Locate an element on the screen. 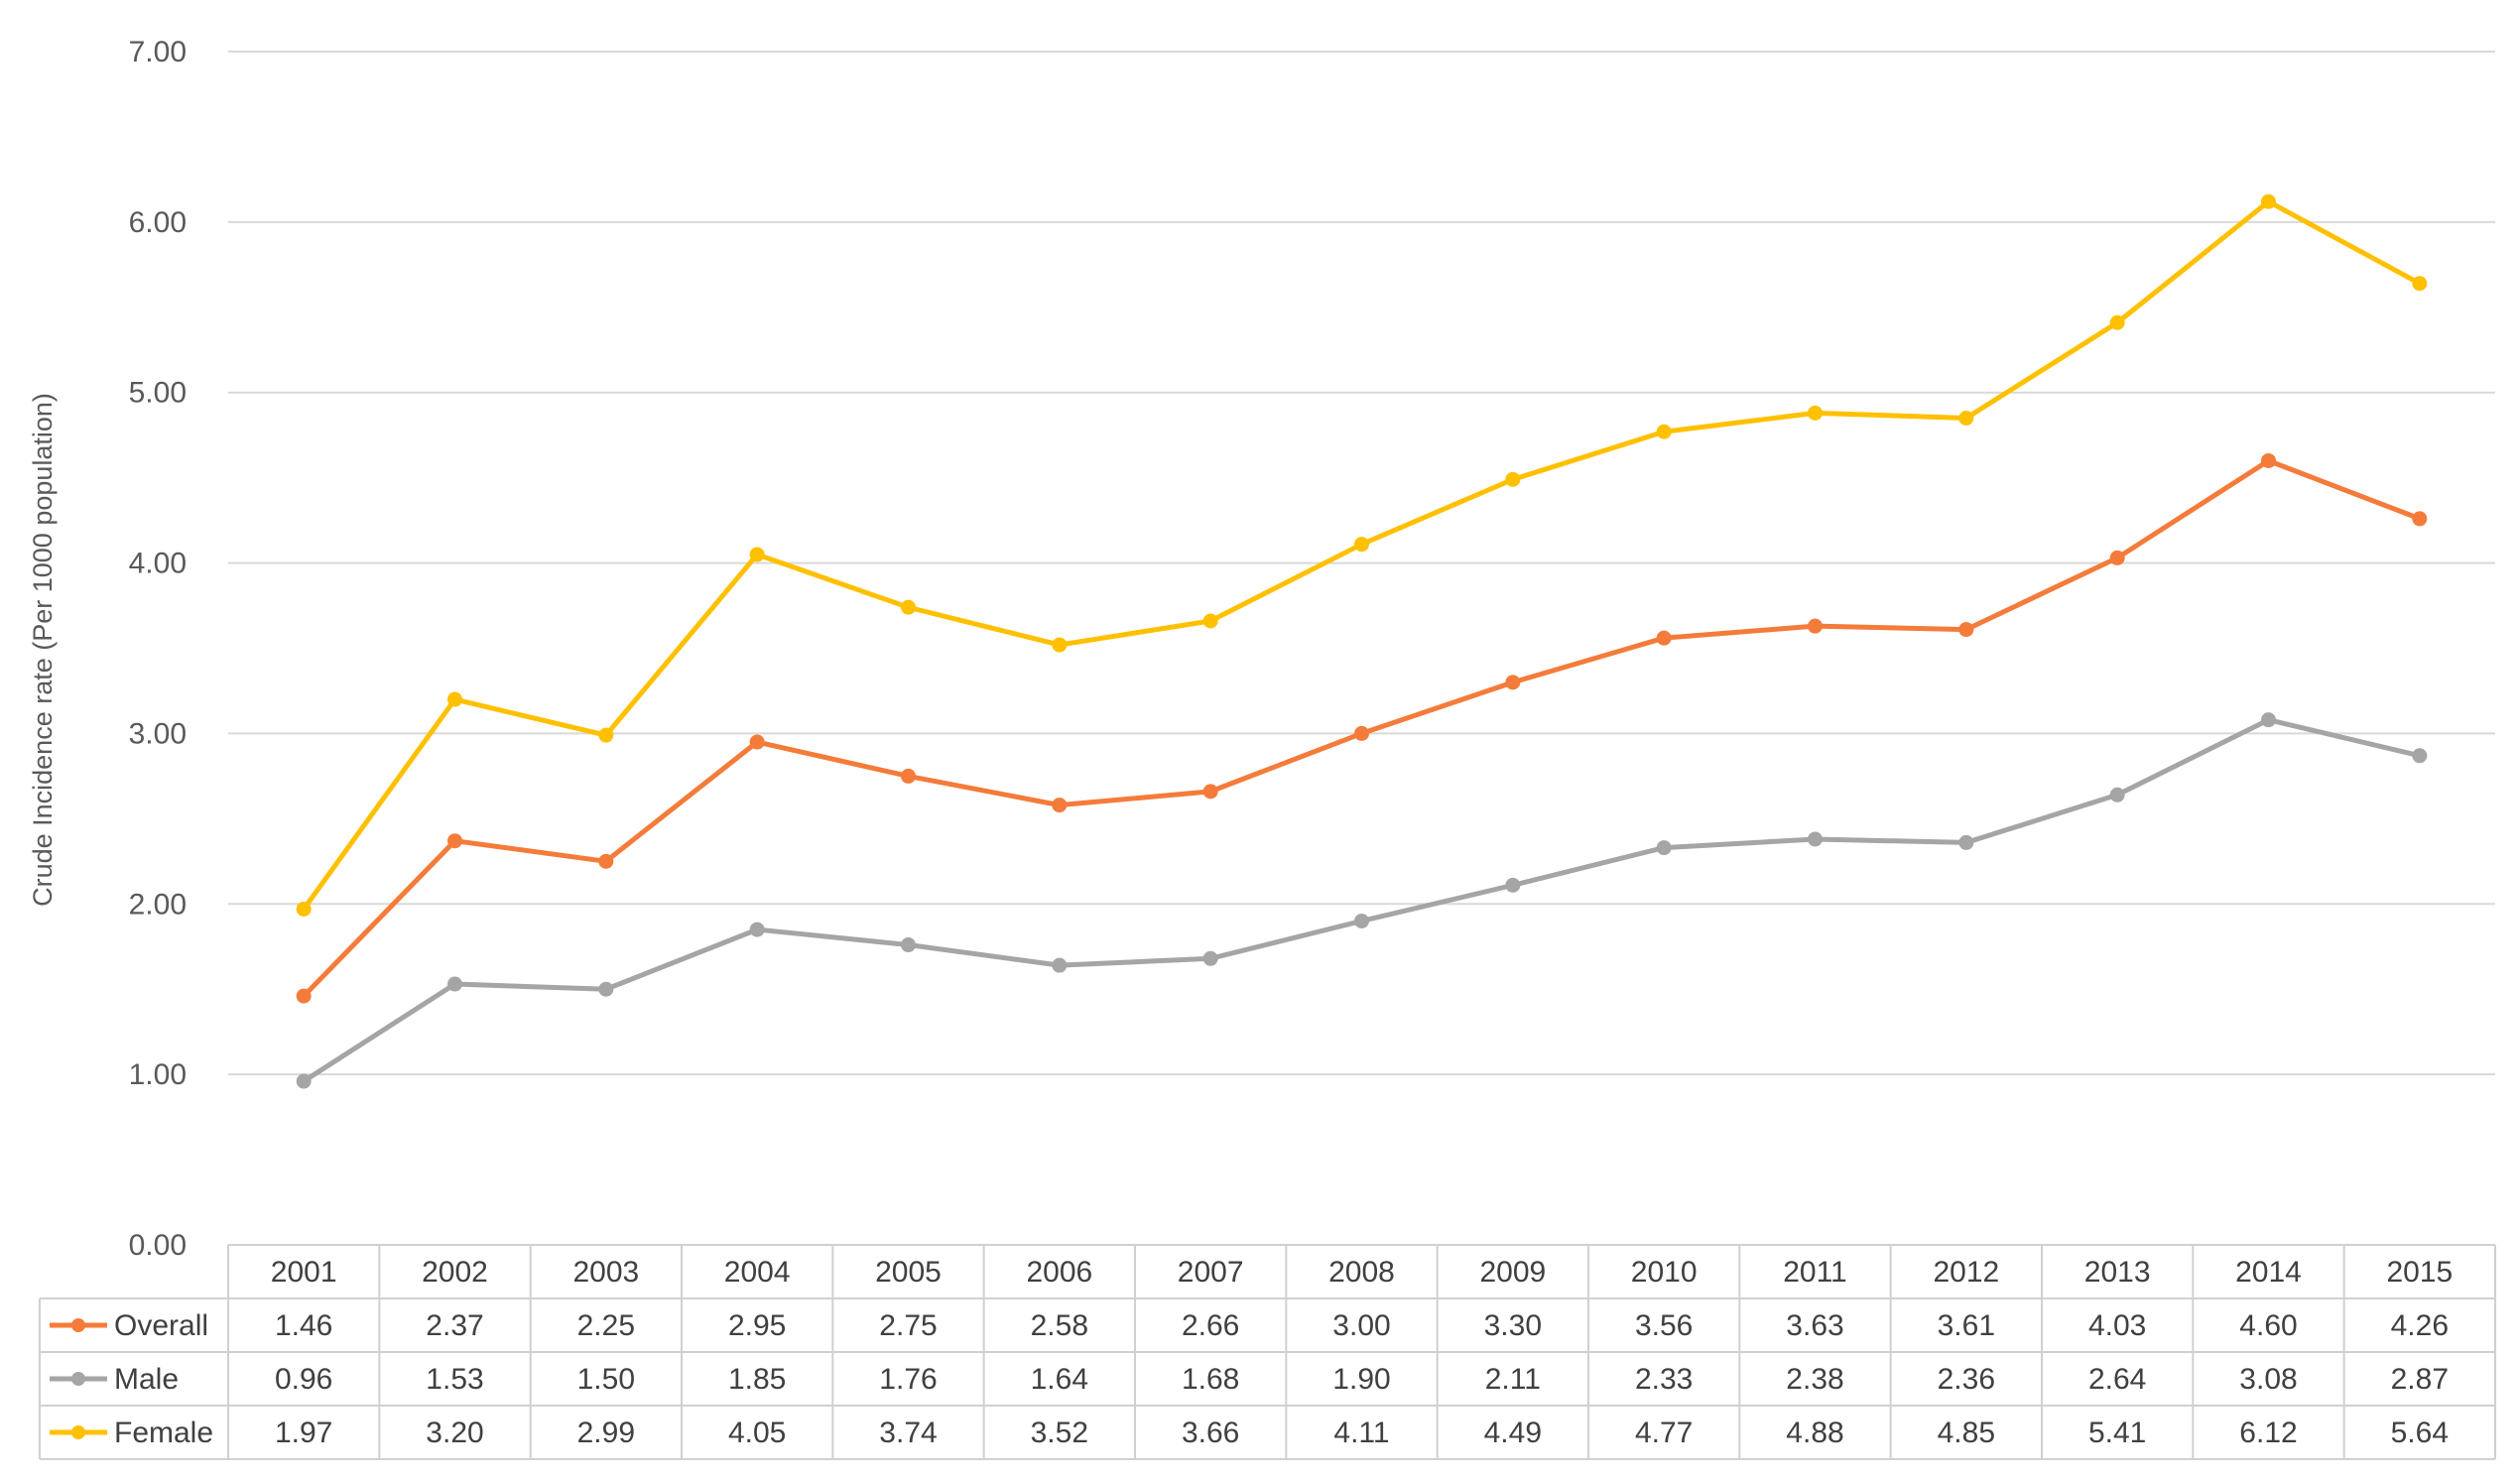 The image size is (2520, 1480). x-tick-label: 2004 is located at coordinates (757, 1272).